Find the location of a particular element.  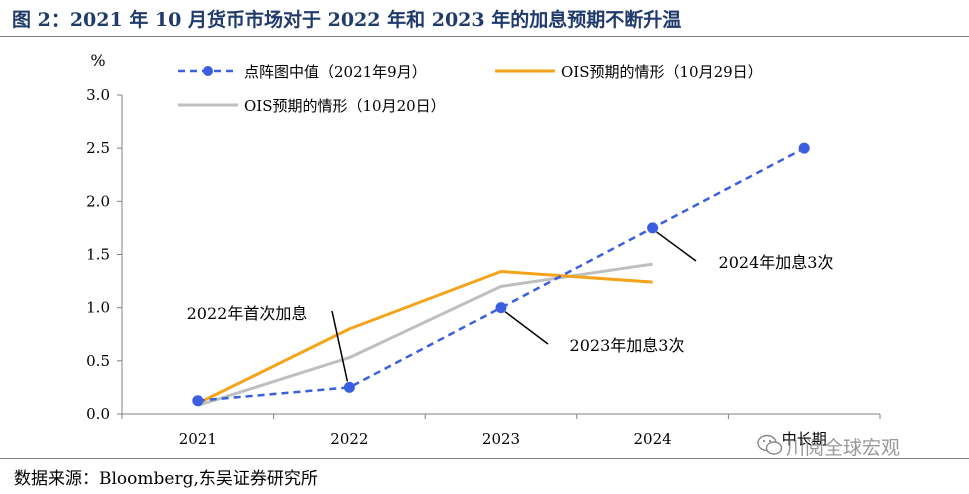

y-tick-label: 3.0 is located at coordinates (98, 95).